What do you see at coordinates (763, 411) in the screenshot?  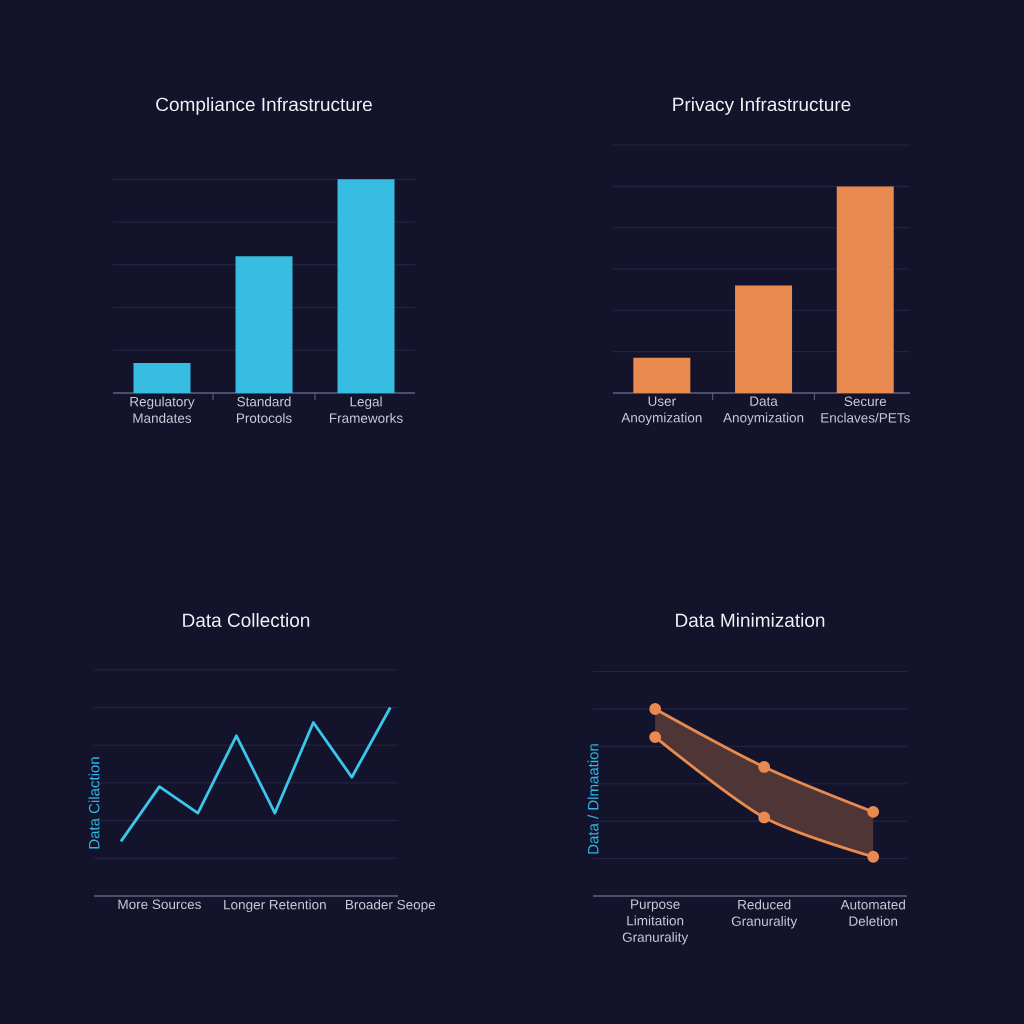 I see `x-tick-label: Data Anoymization` at bounding box center [763, 411].